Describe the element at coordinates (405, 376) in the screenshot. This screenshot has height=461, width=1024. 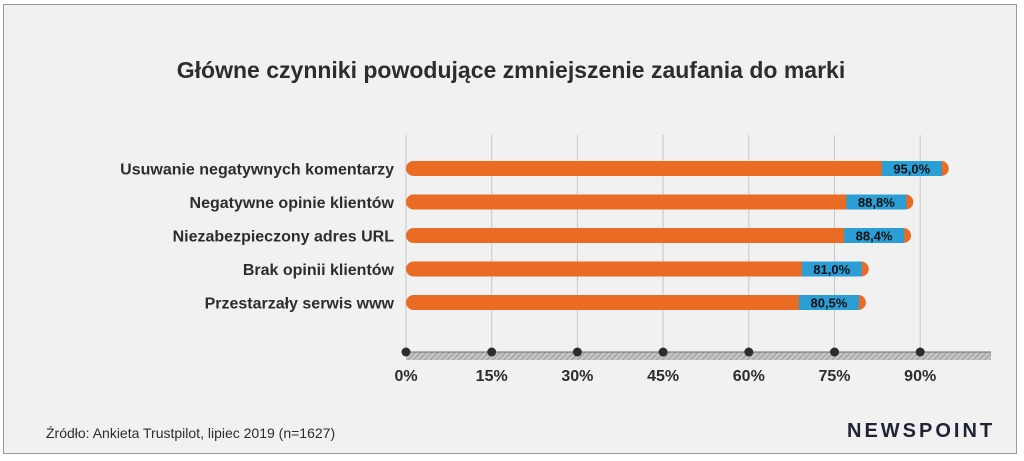
I see `x-tick-label: 0%` at that location.